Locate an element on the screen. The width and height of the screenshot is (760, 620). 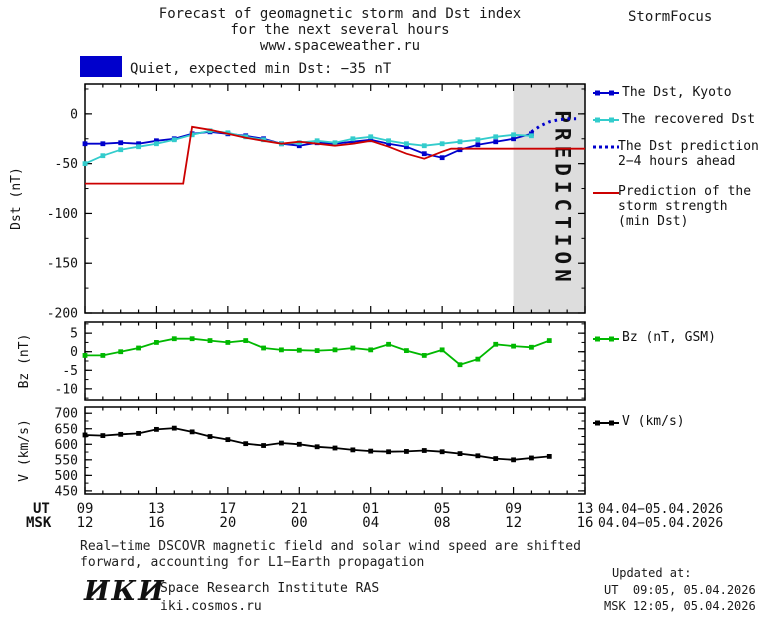
y-tick-label: 700 is located at coordinates (66, 414).